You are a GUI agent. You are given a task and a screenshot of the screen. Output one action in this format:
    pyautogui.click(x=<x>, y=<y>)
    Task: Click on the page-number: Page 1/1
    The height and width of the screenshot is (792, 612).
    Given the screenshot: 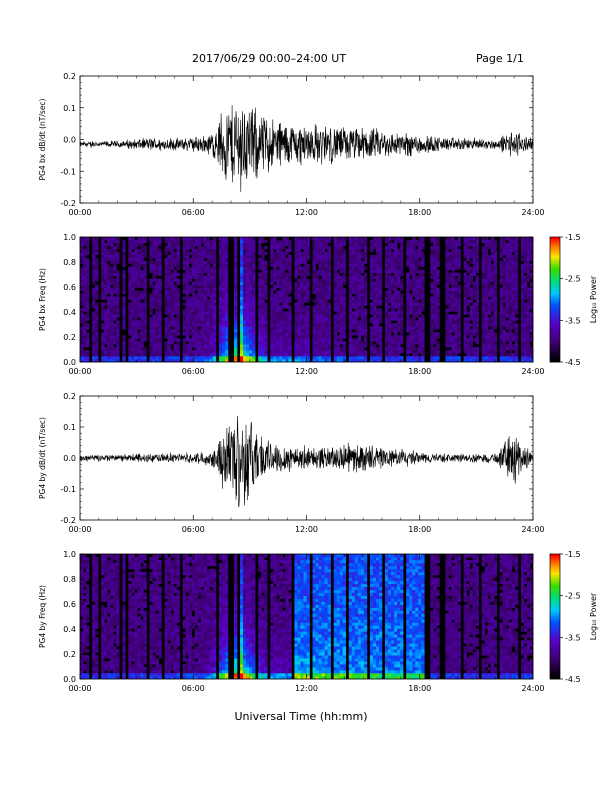 What is the action you would take?
    pyautogui.click(x=500, y=58)
    